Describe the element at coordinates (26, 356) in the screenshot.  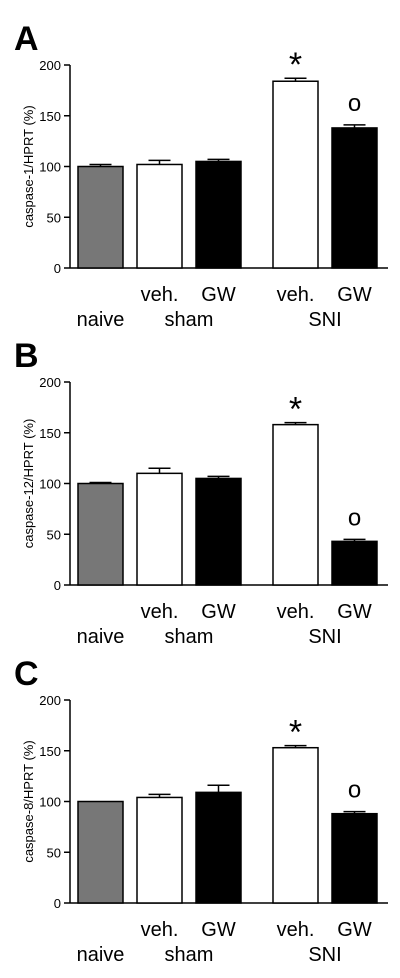
I see `panel-letter: B` at that location.